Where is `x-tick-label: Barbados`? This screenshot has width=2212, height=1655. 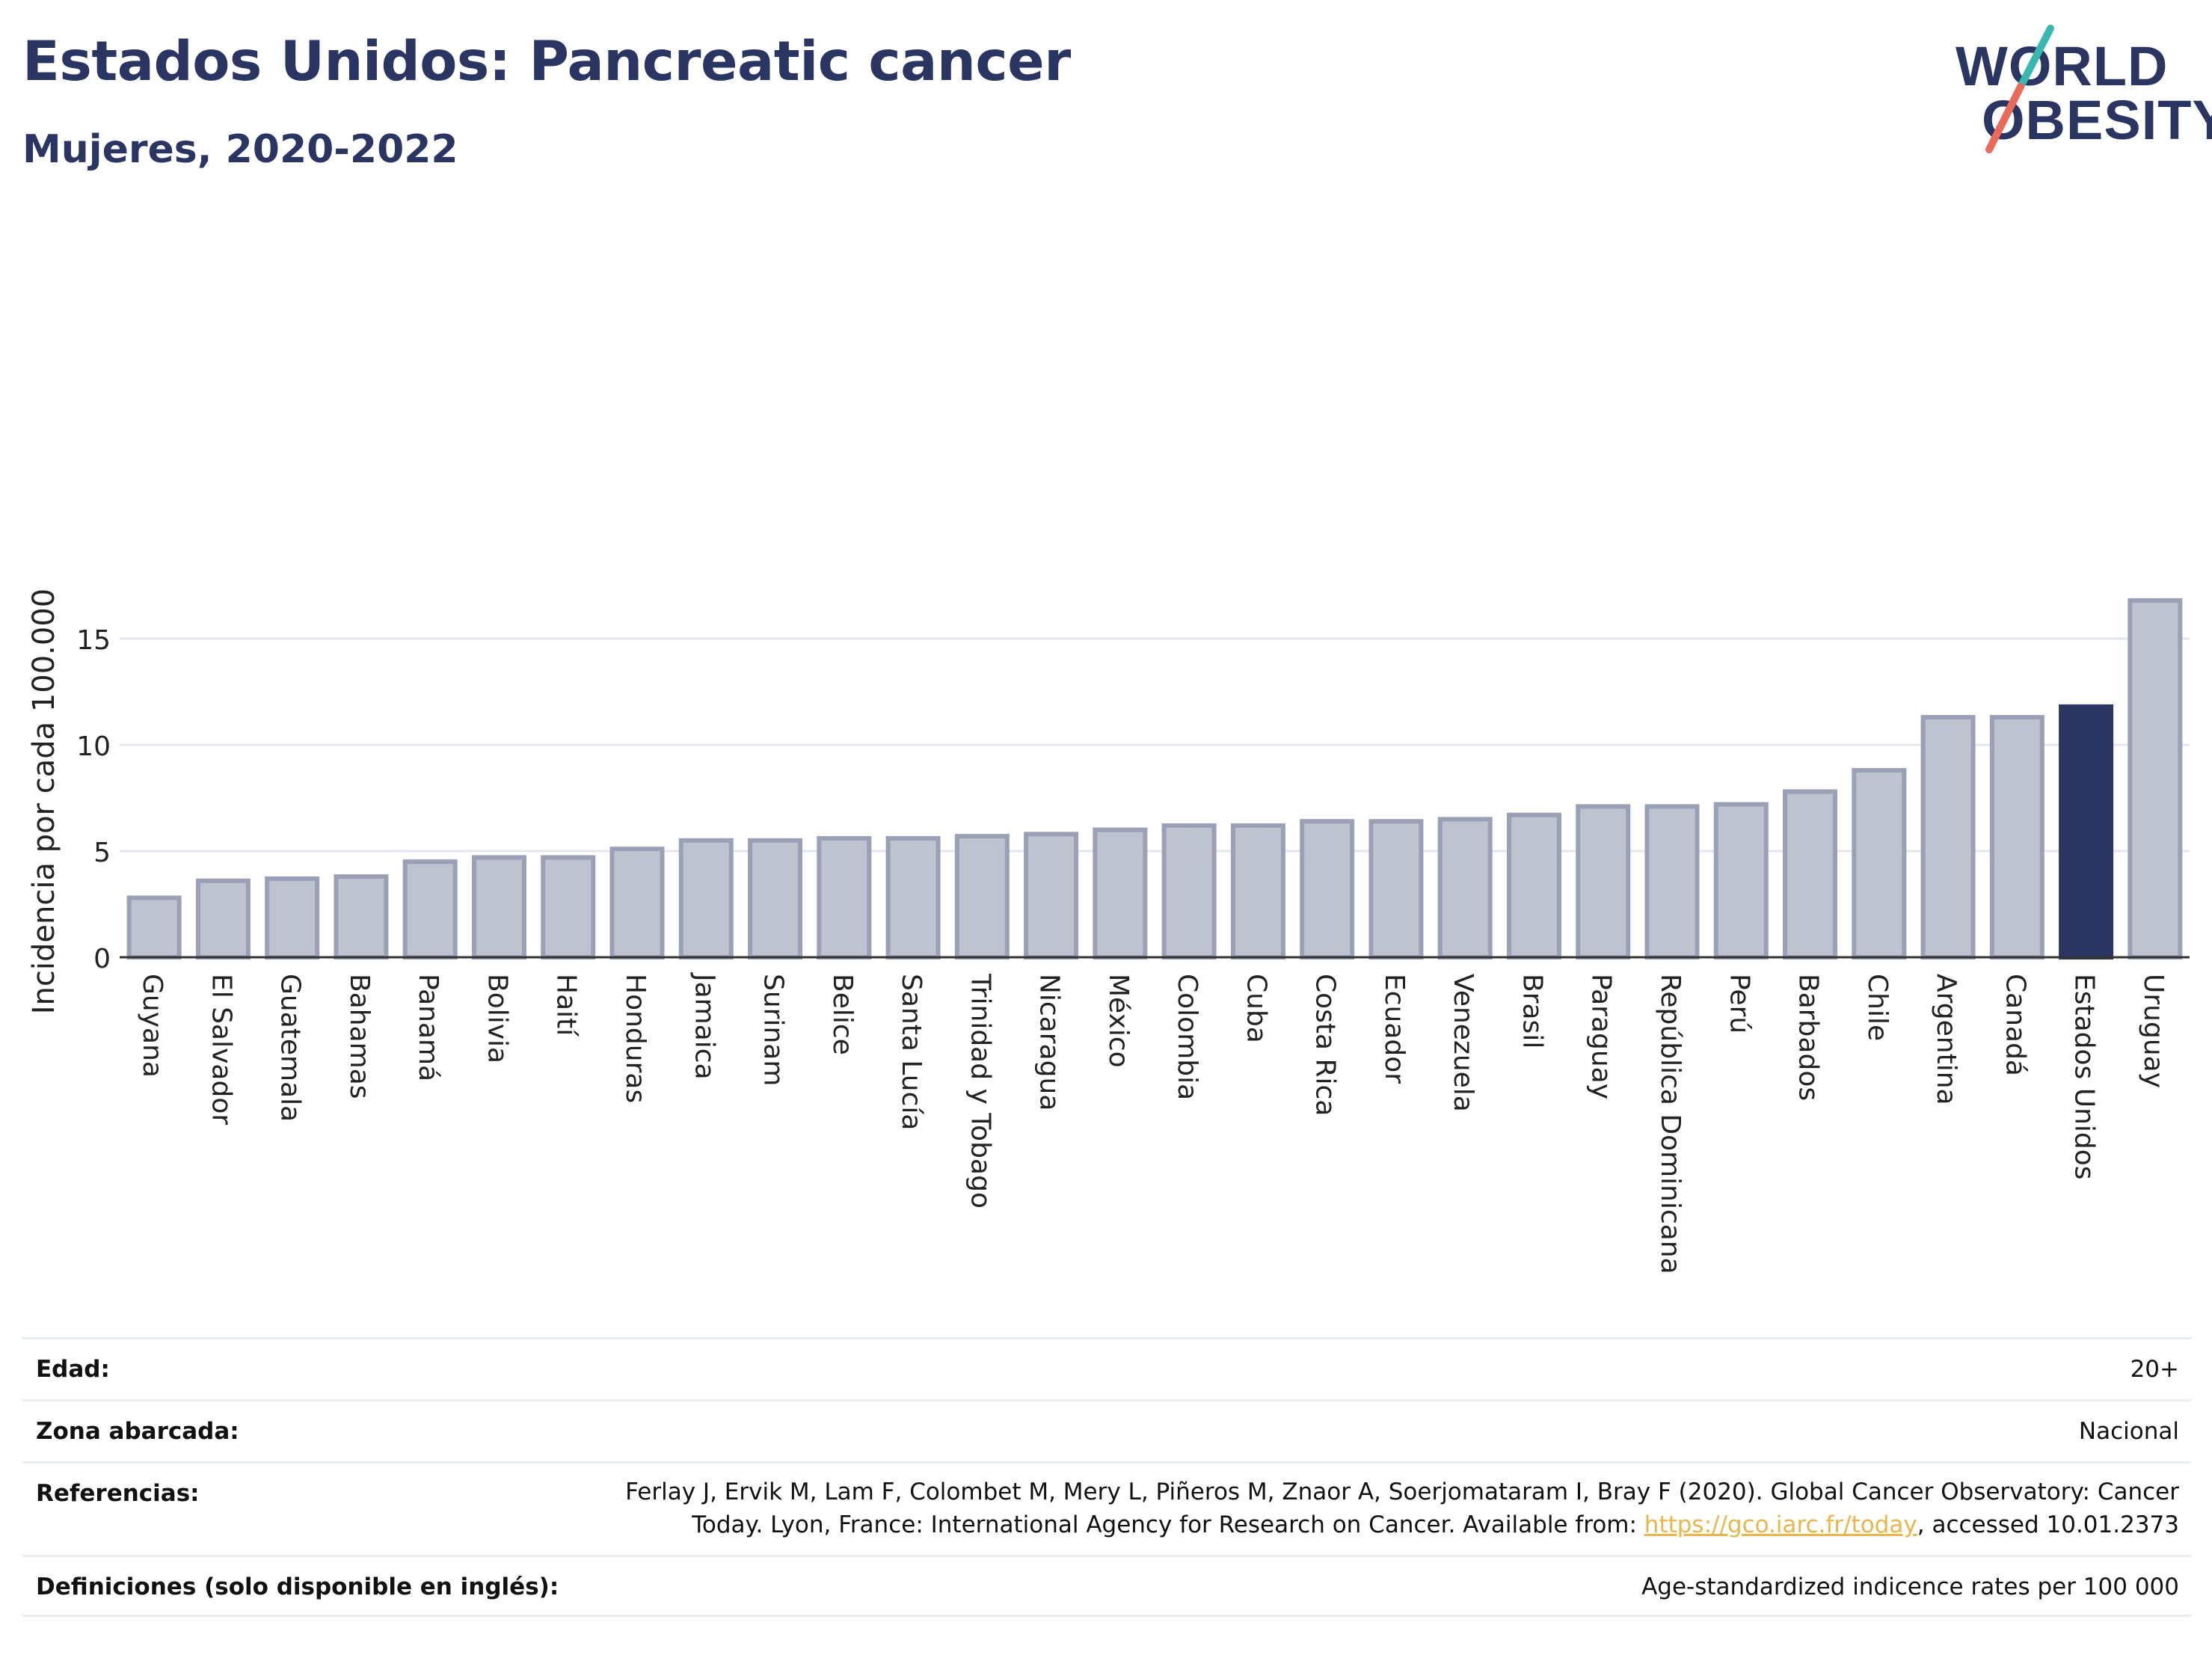 x-tick-label: Barbados is located at coordinates (1808, 1037).